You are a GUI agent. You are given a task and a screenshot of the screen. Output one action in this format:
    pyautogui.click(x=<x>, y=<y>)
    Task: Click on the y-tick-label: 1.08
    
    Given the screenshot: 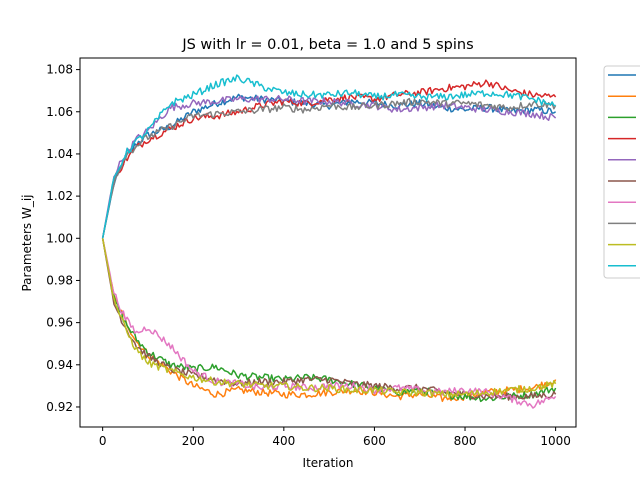 What is the action you would take?
    pyautogui.click(x=59, y=70)
    